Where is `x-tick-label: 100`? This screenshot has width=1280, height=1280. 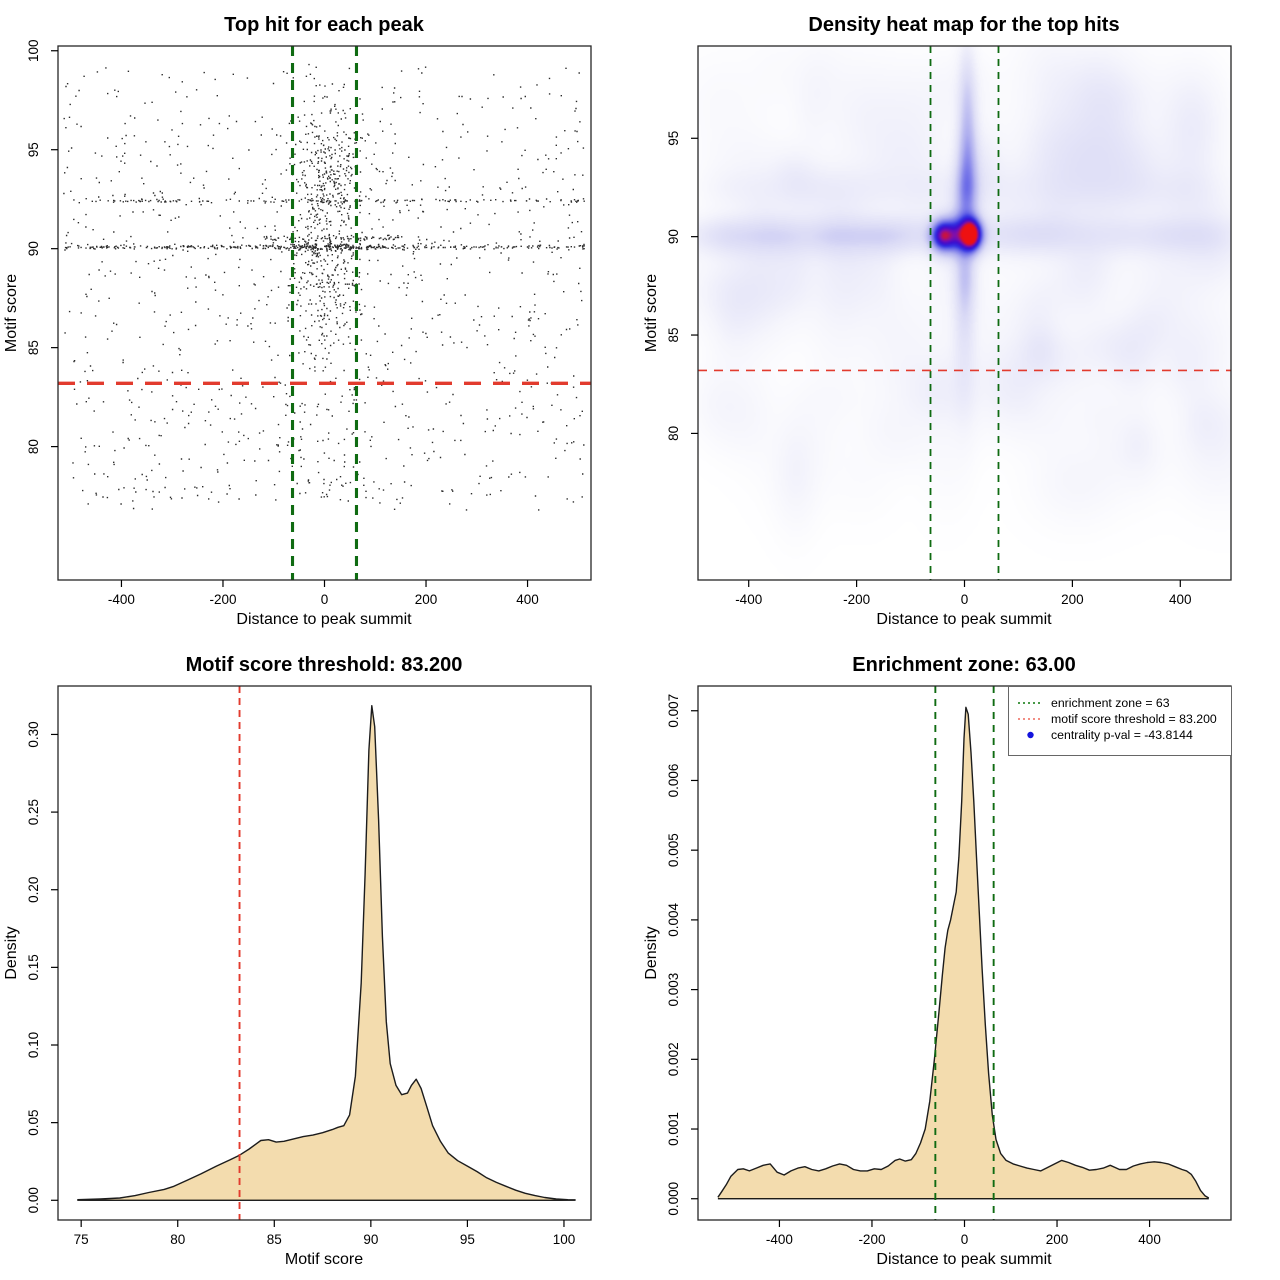
x-tick-label: 100 is located at coordinates (564, 1239).